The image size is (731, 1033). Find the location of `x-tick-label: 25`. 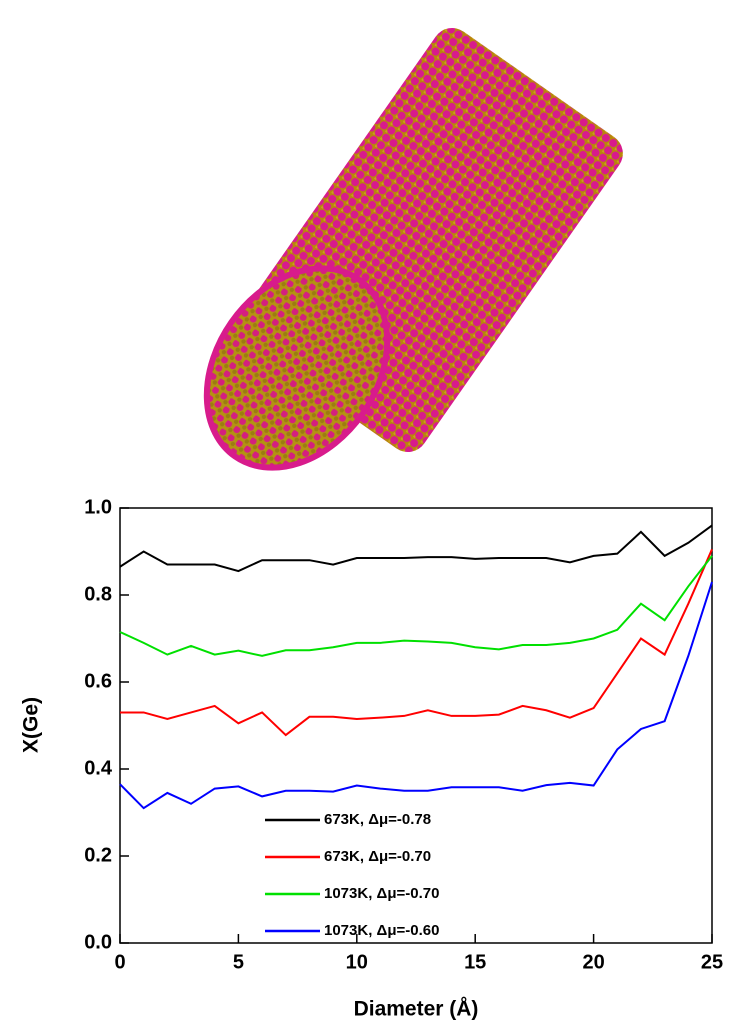

x-tick-label: 25 is located at coordinates (712, 962).